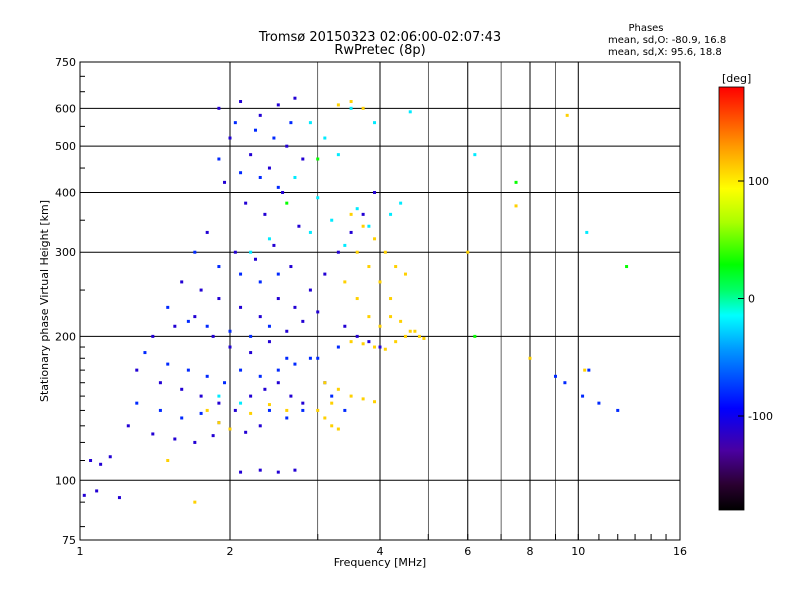 The image size is (800, 600). I want to click on y-tick-label: 500, so click(65, 146).